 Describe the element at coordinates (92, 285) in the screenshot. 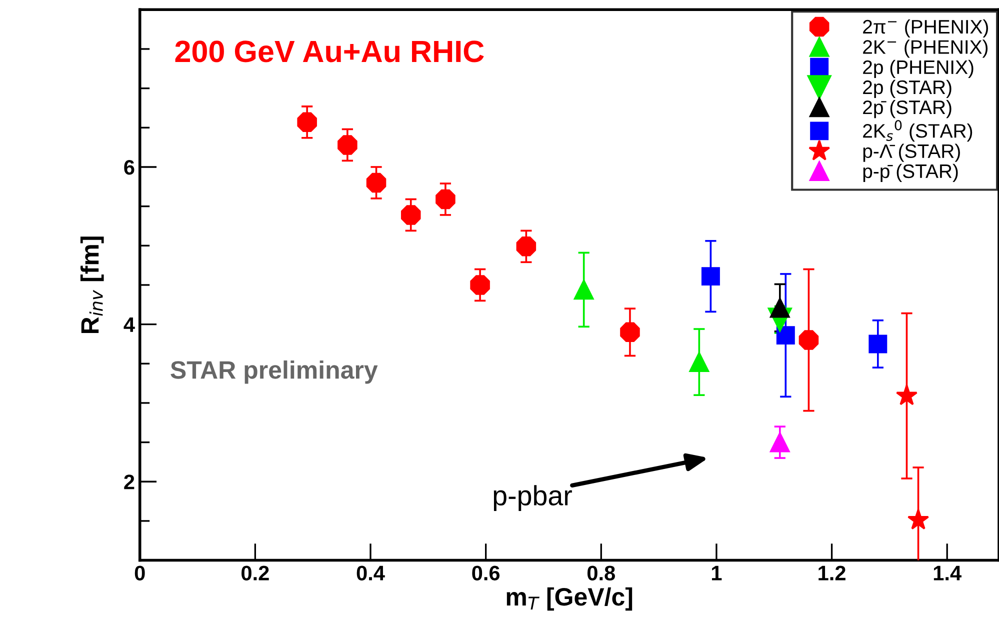

I see `y-axis-title: R$_{inv}$ [fm]` at that location.